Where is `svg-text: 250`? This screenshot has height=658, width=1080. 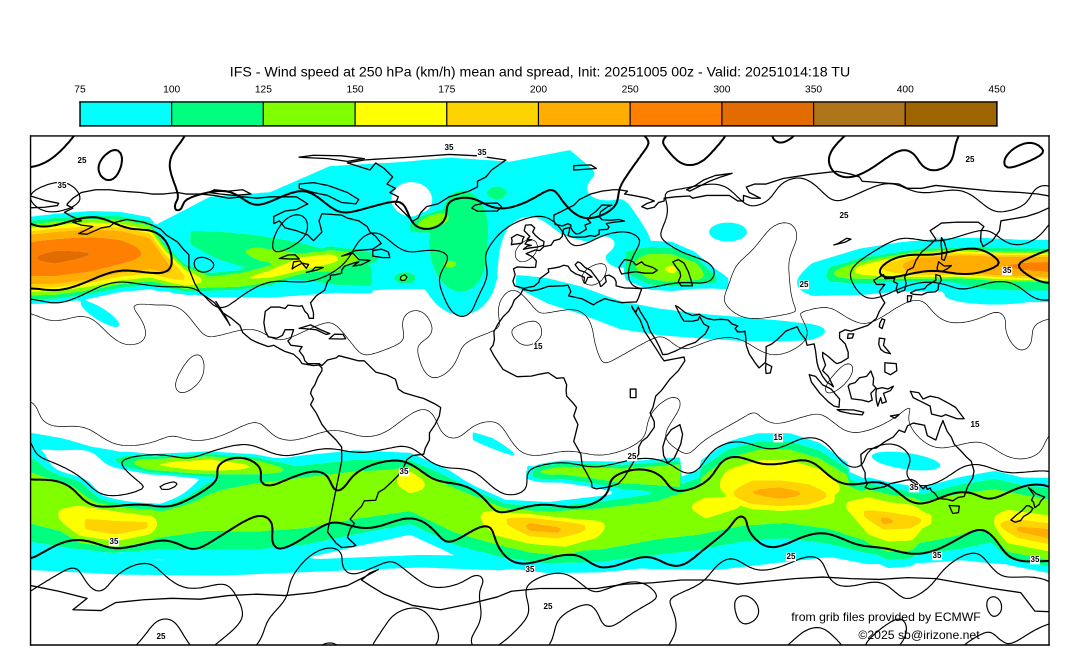 svg-text: 250 is located at coordinates (630, 90).